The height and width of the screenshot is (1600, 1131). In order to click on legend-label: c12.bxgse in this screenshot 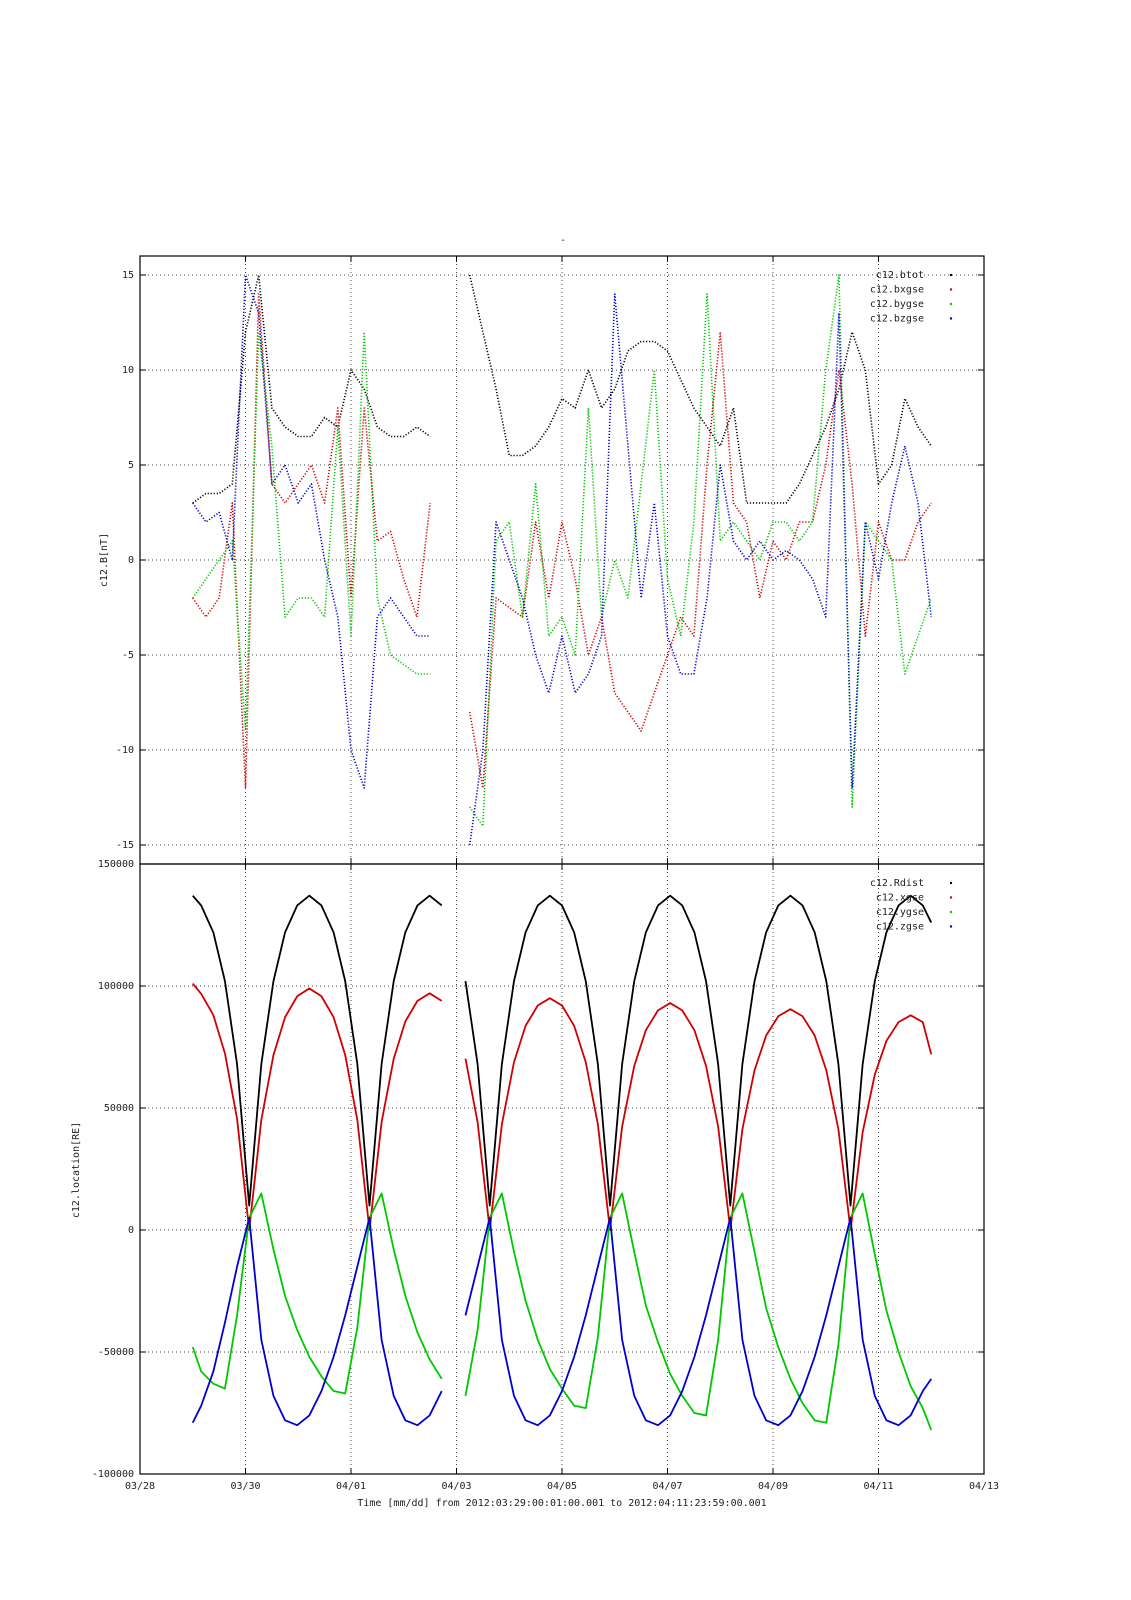, I will do `click(897, 290)`.